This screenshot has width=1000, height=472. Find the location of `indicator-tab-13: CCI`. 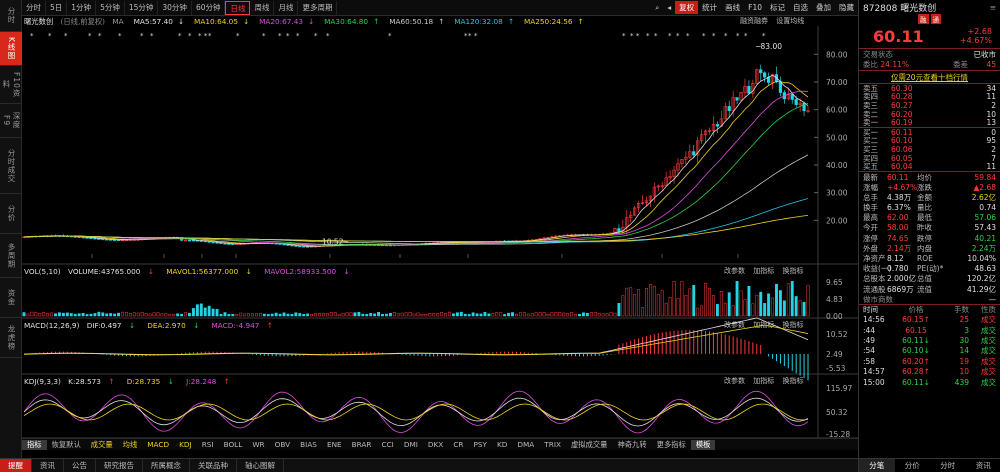

indicator-tab-13: CCI is located at coordinates (387, 444).